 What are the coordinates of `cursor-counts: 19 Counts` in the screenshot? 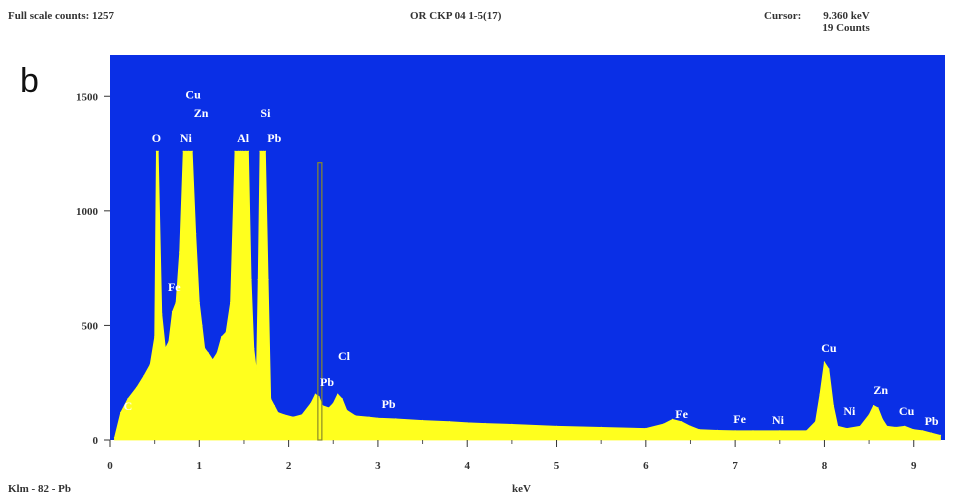 It's located at (846, 28).